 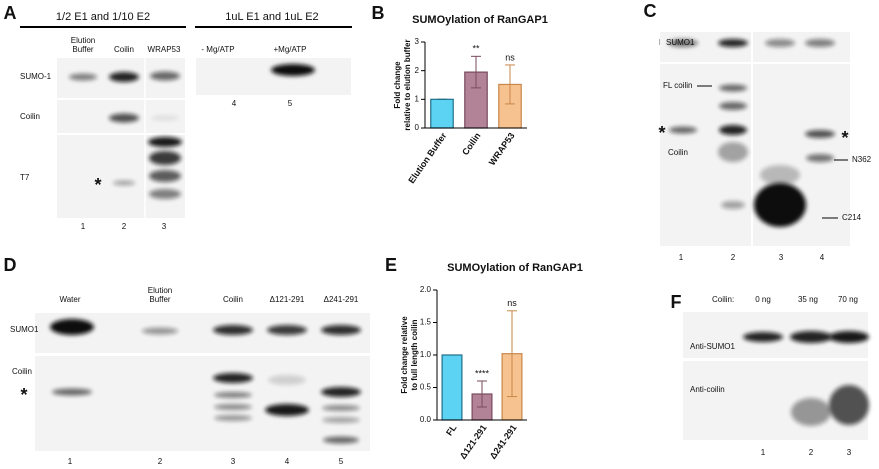 I want to click on row-label: T7, so click(x=25, y=177).